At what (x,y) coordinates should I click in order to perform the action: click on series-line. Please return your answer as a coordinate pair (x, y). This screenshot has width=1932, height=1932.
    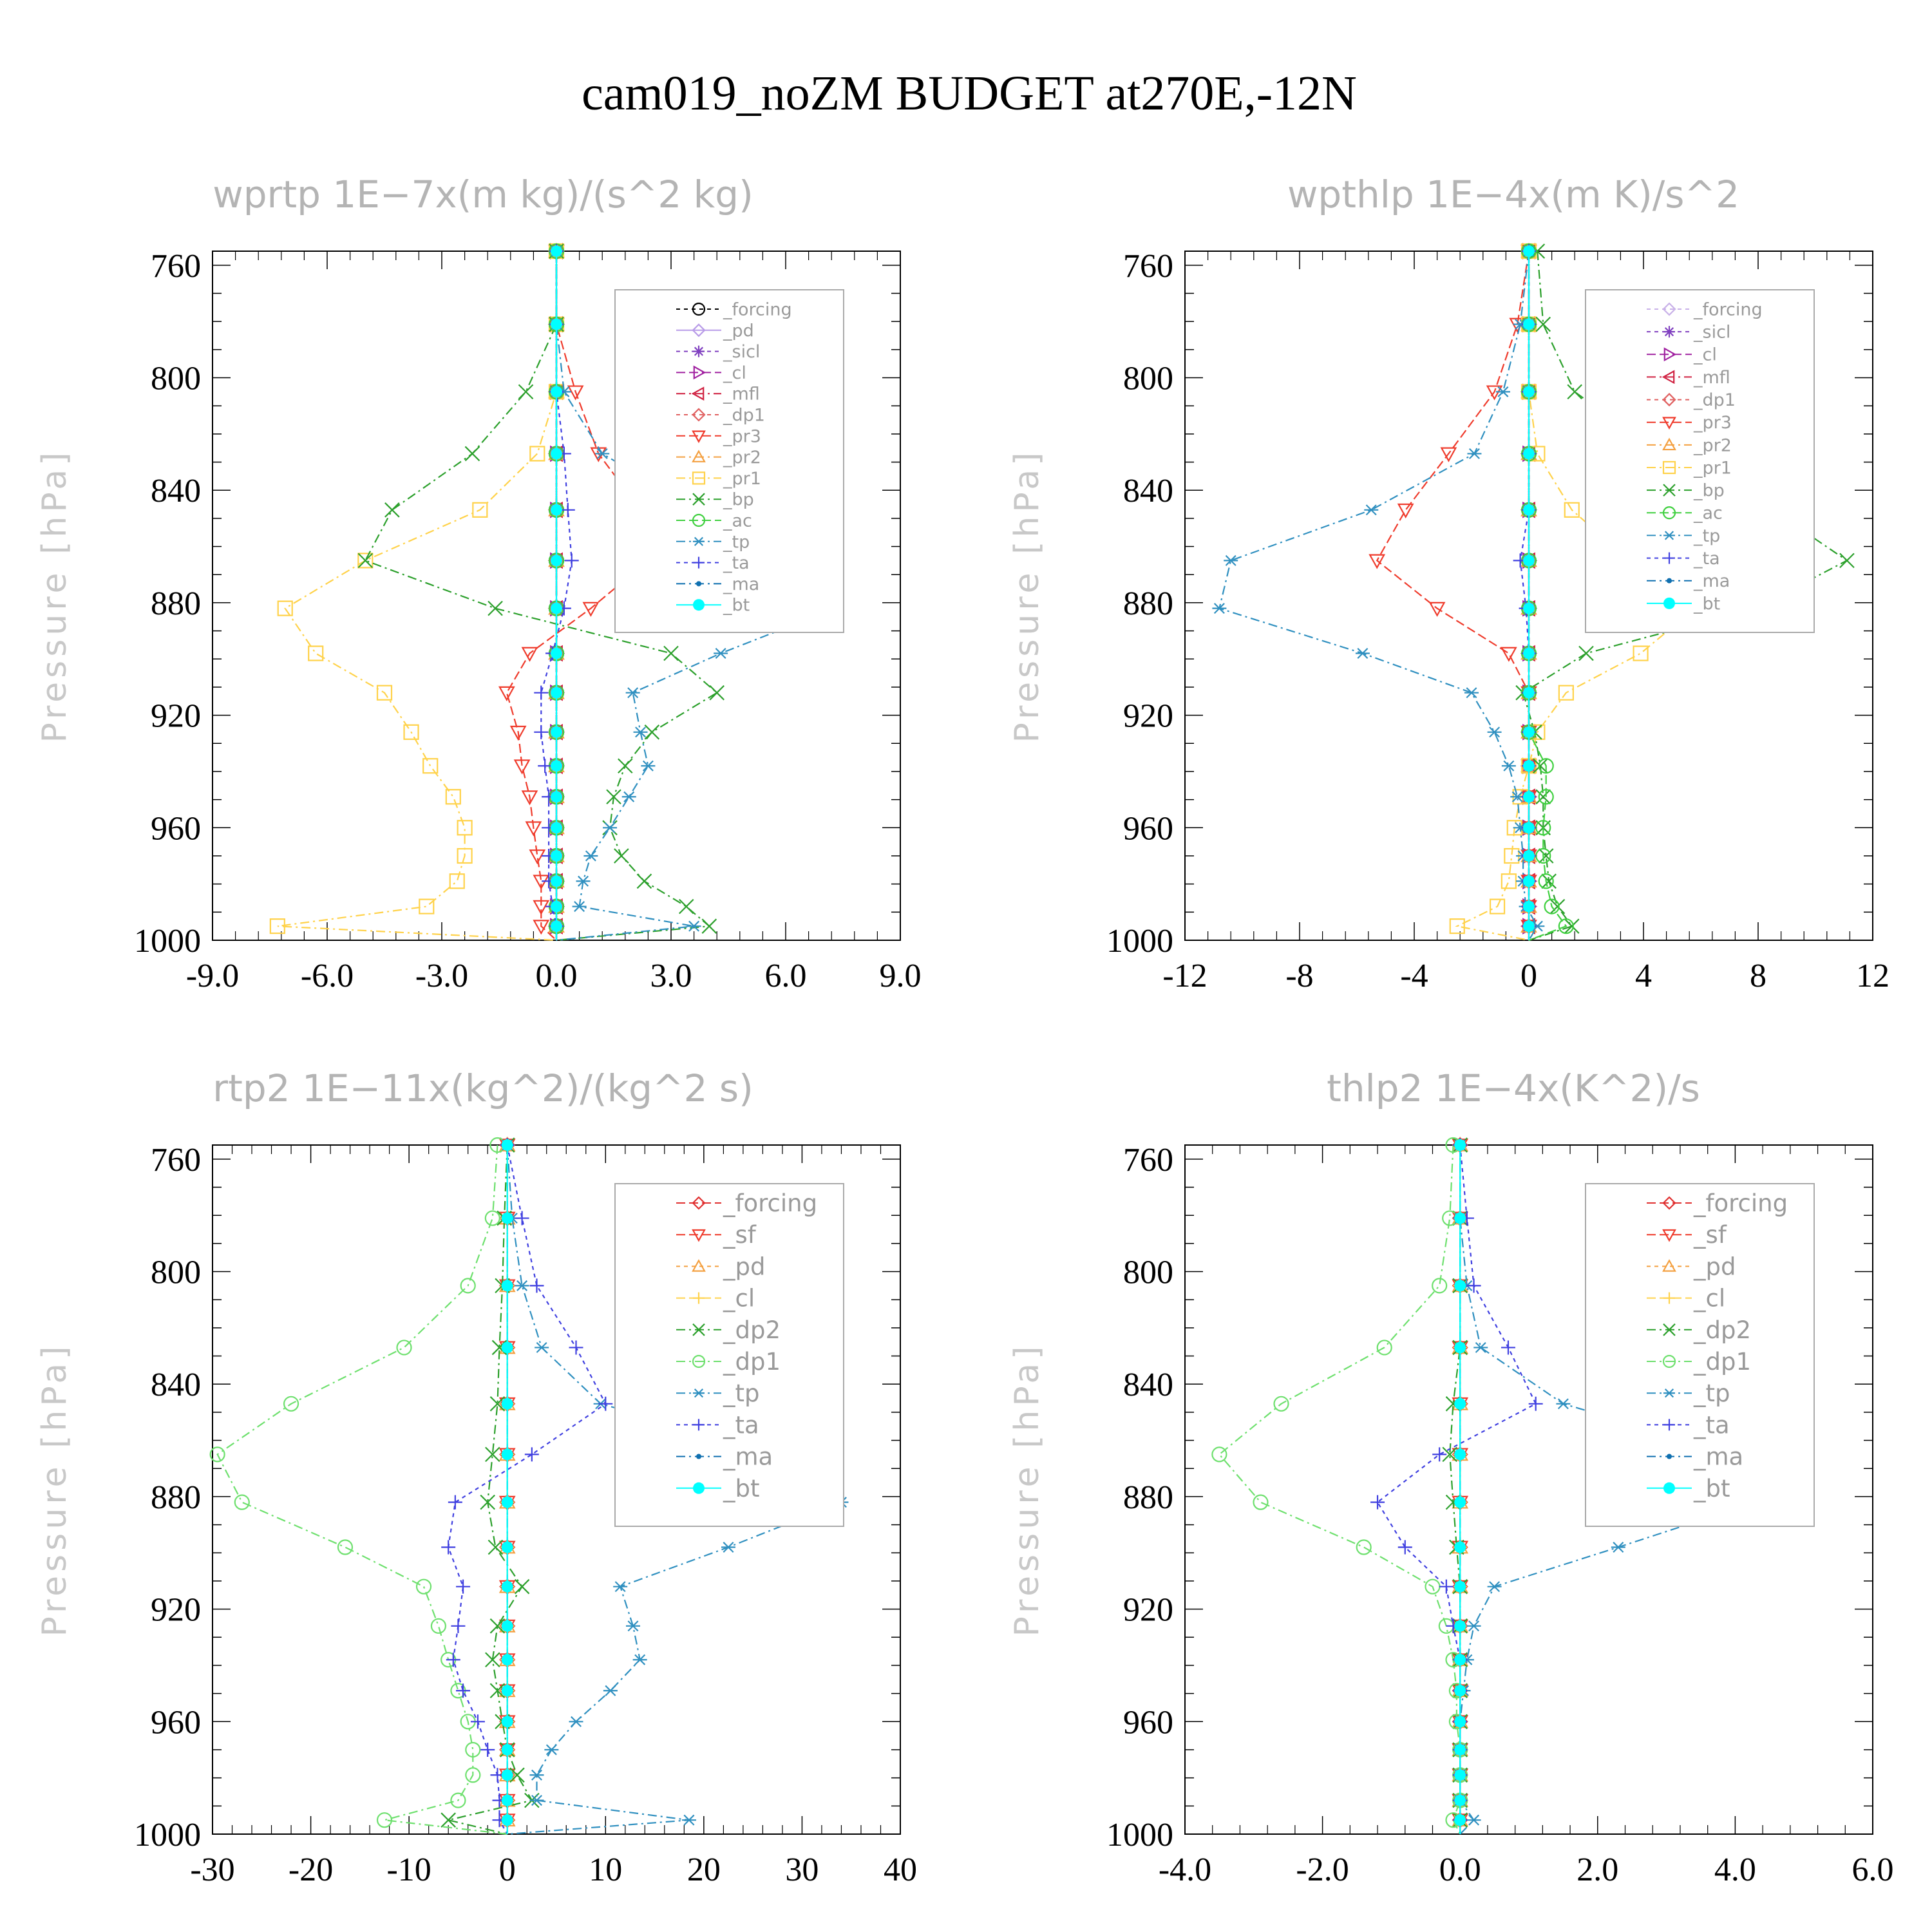
    Looking at the image, I should click on (675, 1490).